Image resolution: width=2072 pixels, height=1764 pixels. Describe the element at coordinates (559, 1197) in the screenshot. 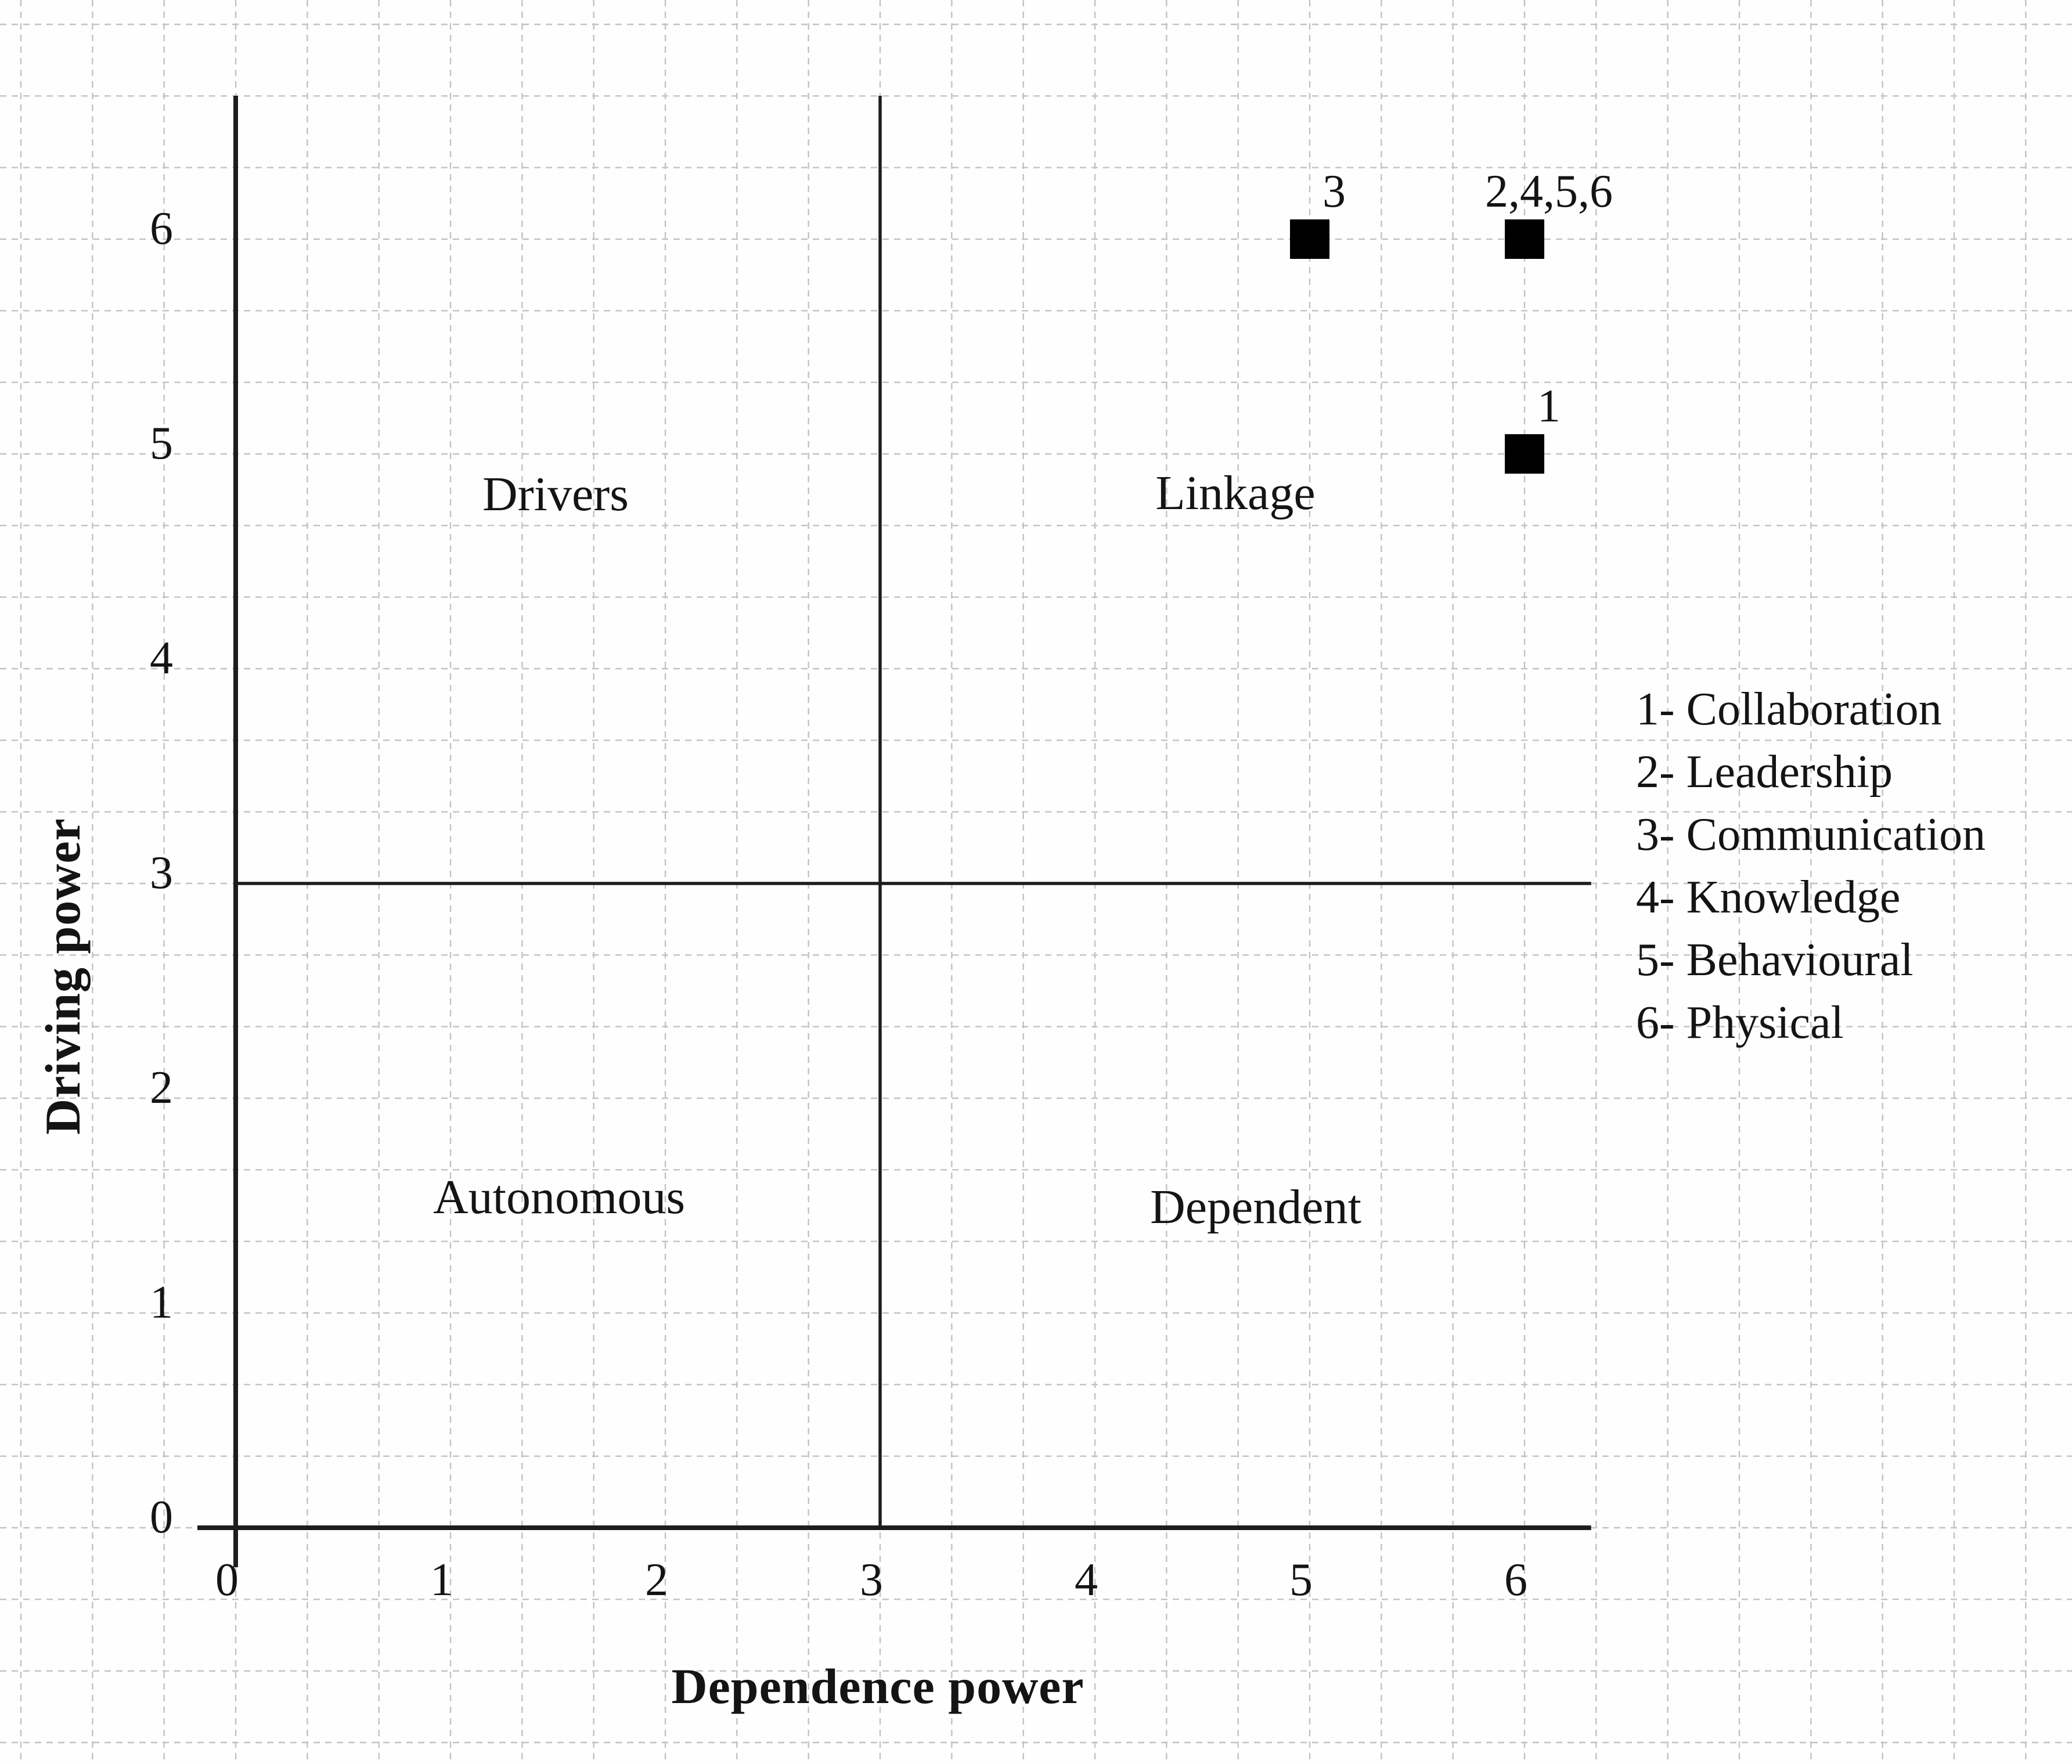

I see `quadrant-label-autonomous: Autonomous` at that location.